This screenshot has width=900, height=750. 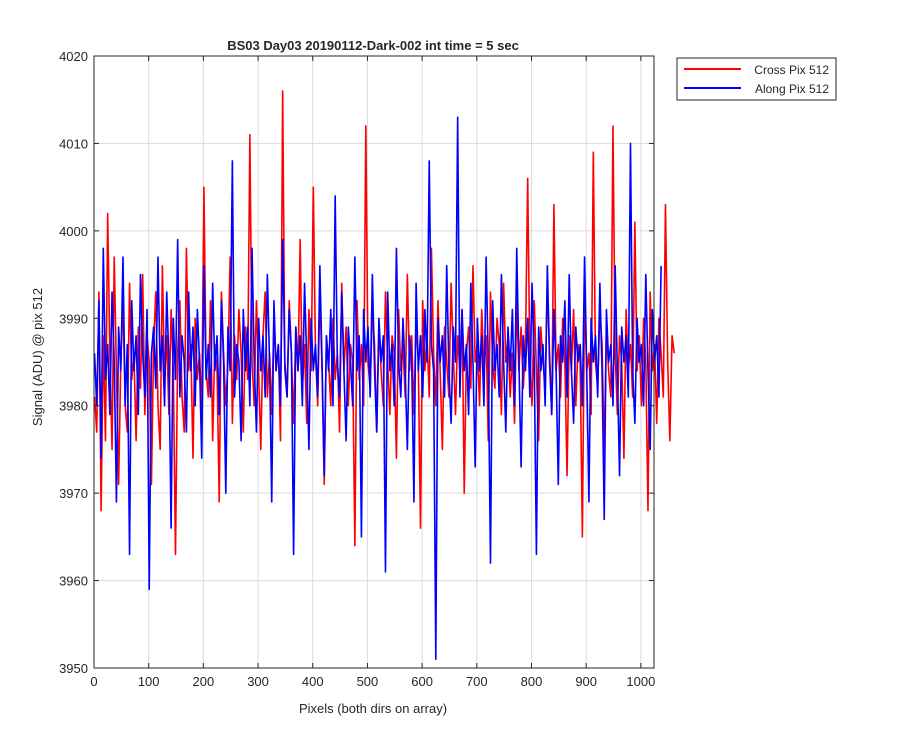 I want to click on x-tick-label: 100, so click(x=149, y=681).